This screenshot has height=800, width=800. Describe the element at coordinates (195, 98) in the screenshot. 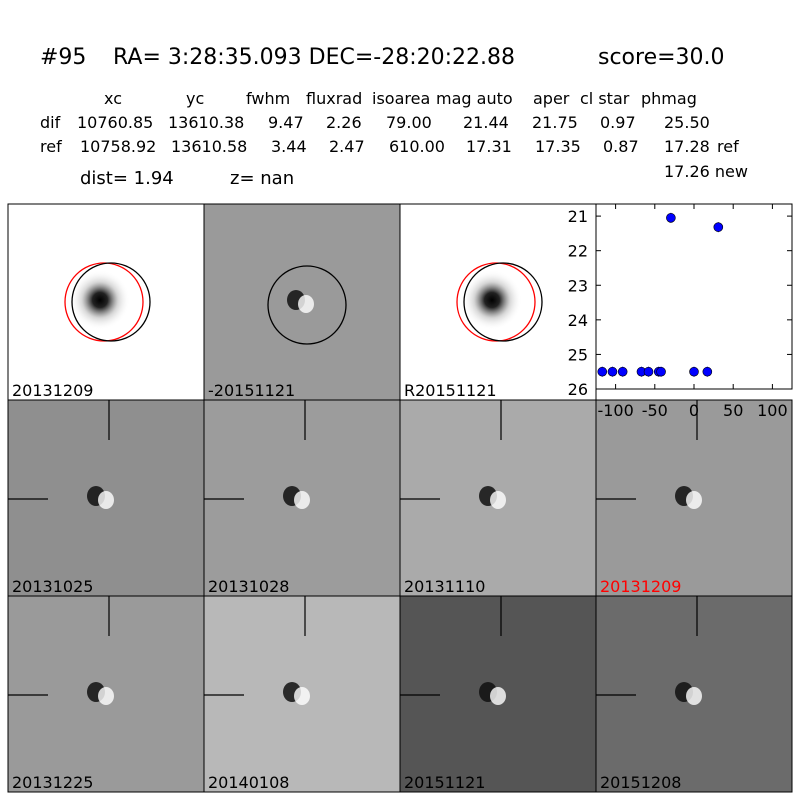

I see `column-header: yc` at that location.